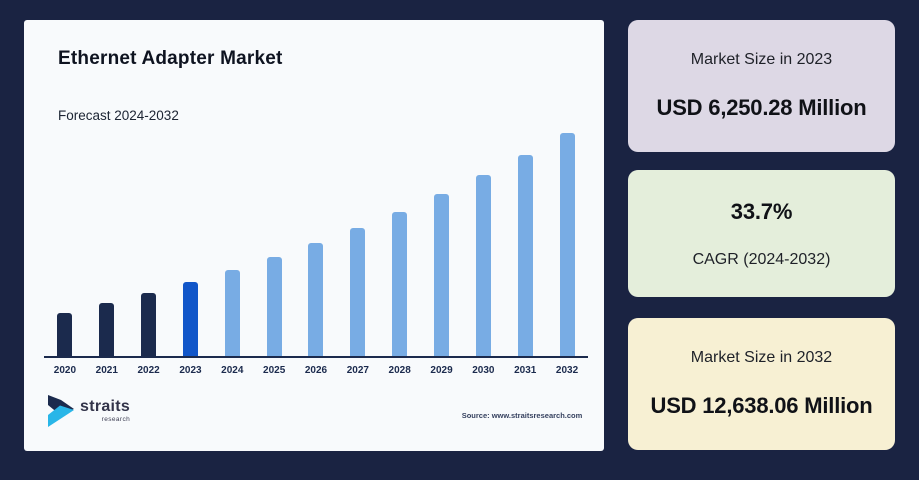 This screenshot has height=480, width=919. What do you see at coordinates (190, 370) in the screenshot?
I see `x-tick-2023: 2023` at bounding box center [190, 370].